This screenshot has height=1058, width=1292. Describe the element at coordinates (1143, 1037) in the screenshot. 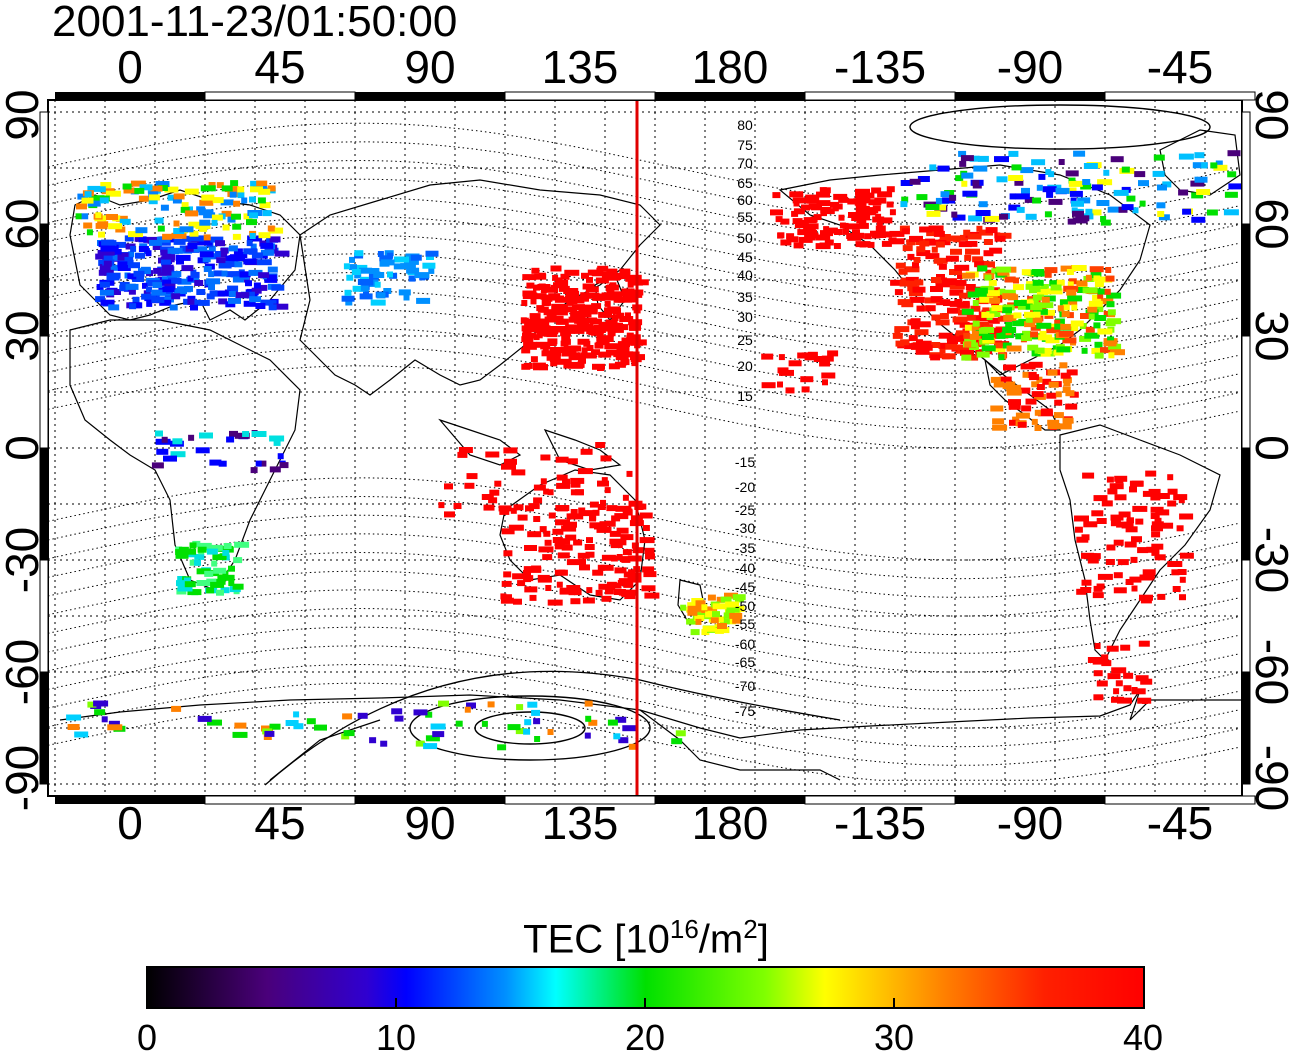

I see `colorbar-tick: 40` at that location.